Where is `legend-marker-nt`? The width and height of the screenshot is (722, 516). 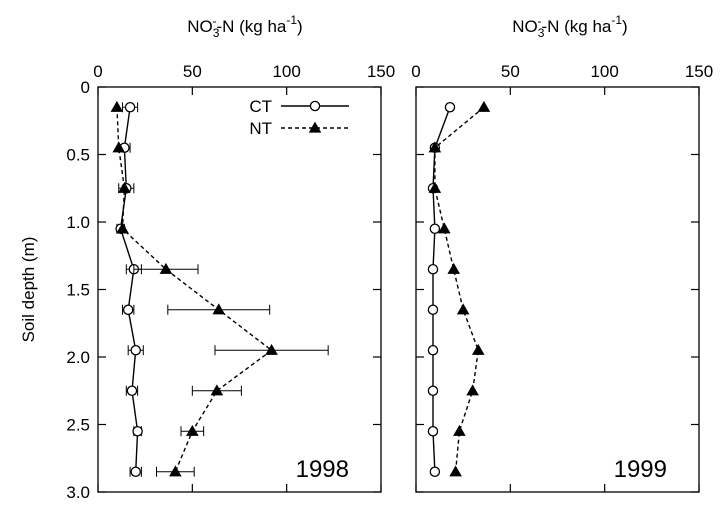 legend-marker-nt is located at coordinates (315, 127).